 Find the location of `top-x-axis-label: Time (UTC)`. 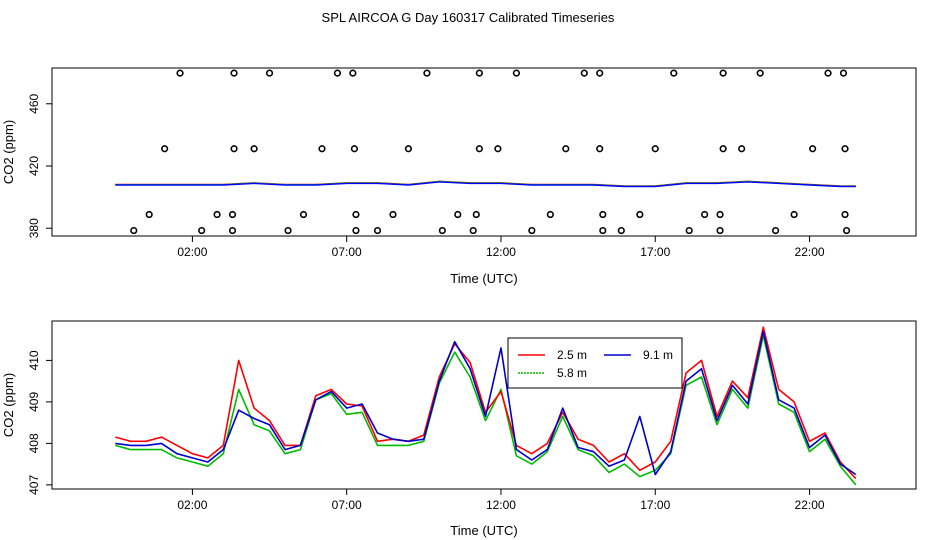

top-x-axis-label: Time (UTC) is located at coordinates (483, 278).